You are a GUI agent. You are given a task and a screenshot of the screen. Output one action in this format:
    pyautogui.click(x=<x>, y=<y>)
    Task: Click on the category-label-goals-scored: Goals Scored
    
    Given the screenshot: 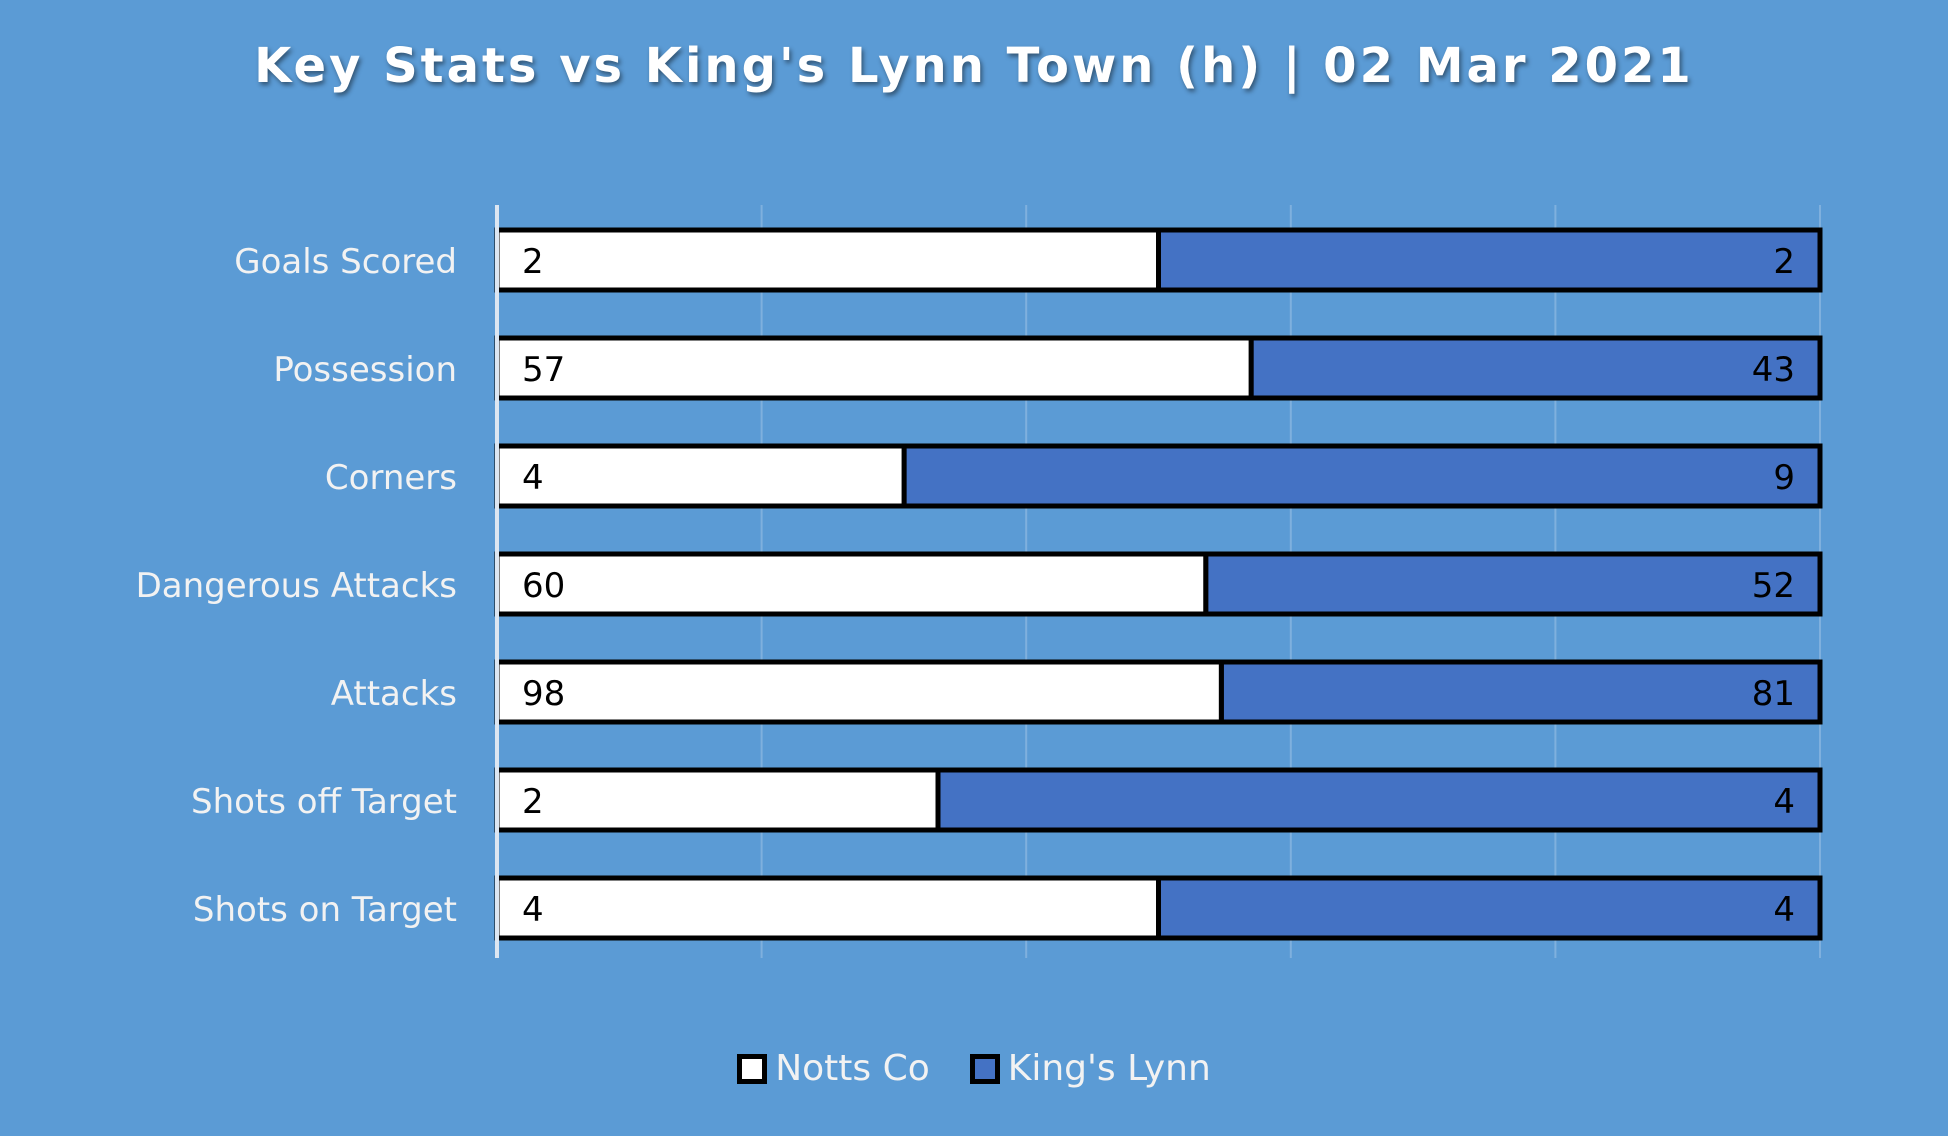 What is the action you would take?
    pyautogui.click(x=345, y=262)
    